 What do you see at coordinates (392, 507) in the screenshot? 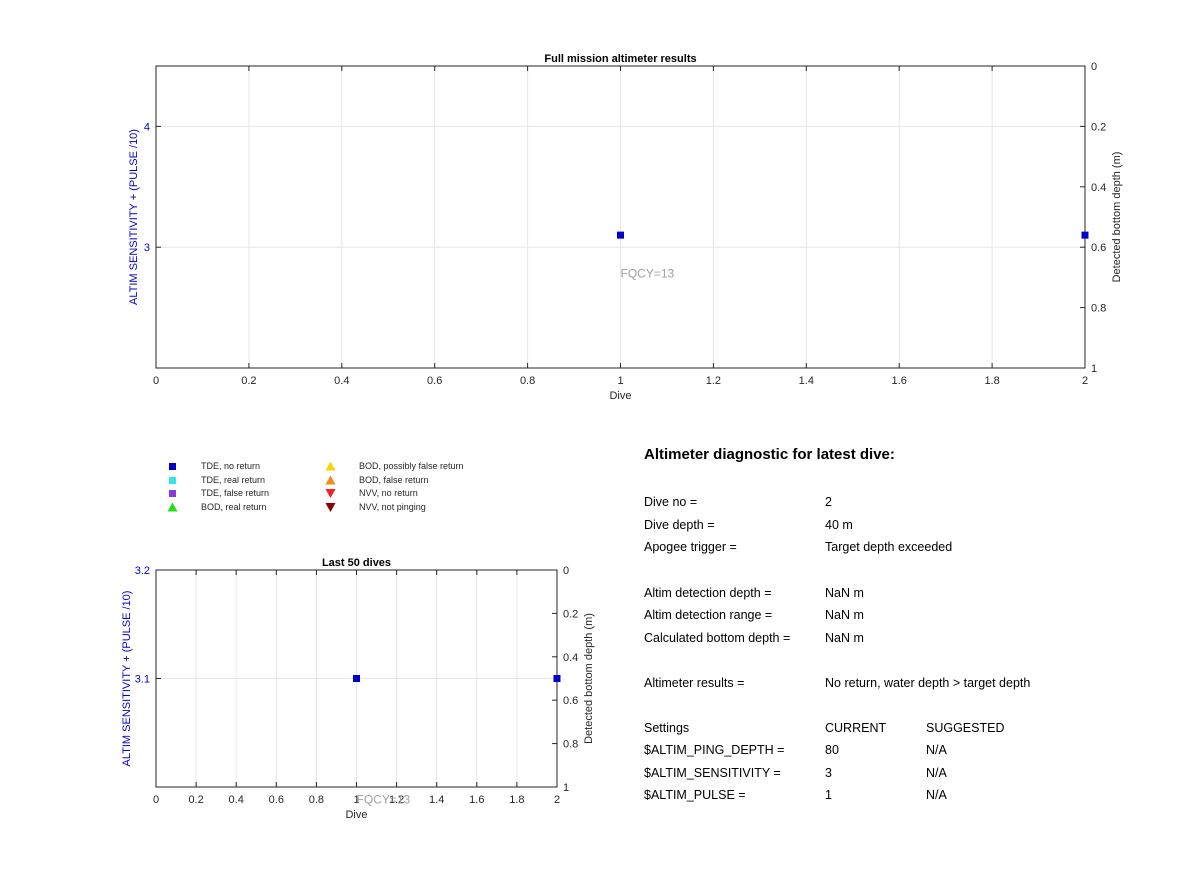
I see `legend-label: NVV, not pinging` at bounding box center [392, 507].